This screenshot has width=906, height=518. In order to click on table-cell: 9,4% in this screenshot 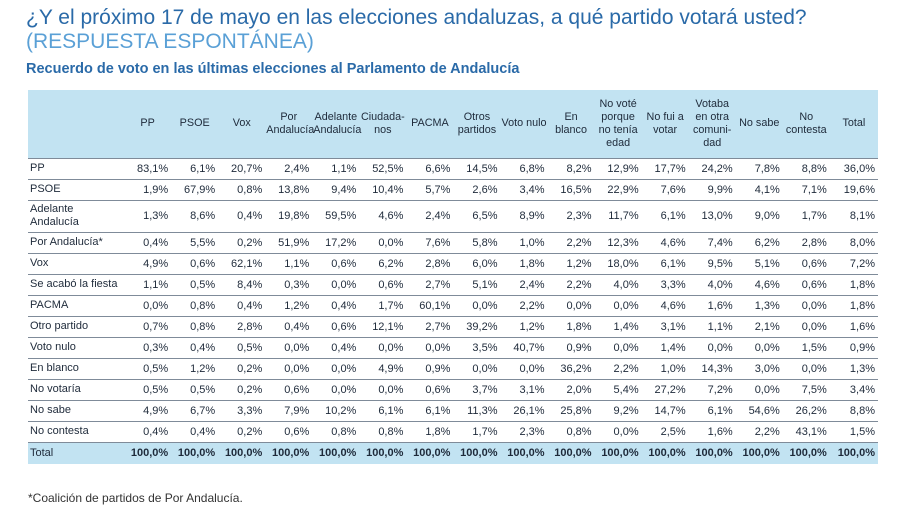, I will do `click(336, 190)`.